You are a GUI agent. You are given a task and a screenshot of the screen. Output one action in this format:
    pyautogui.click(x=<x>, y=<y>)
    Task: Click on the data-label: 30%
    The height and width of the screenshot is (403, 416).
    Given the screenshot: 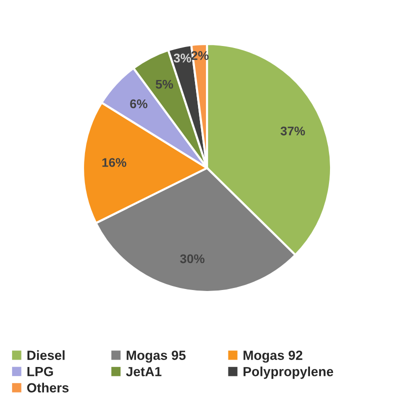 What is the action you would take?
    pyautogui.click(x=192, y=259)
    